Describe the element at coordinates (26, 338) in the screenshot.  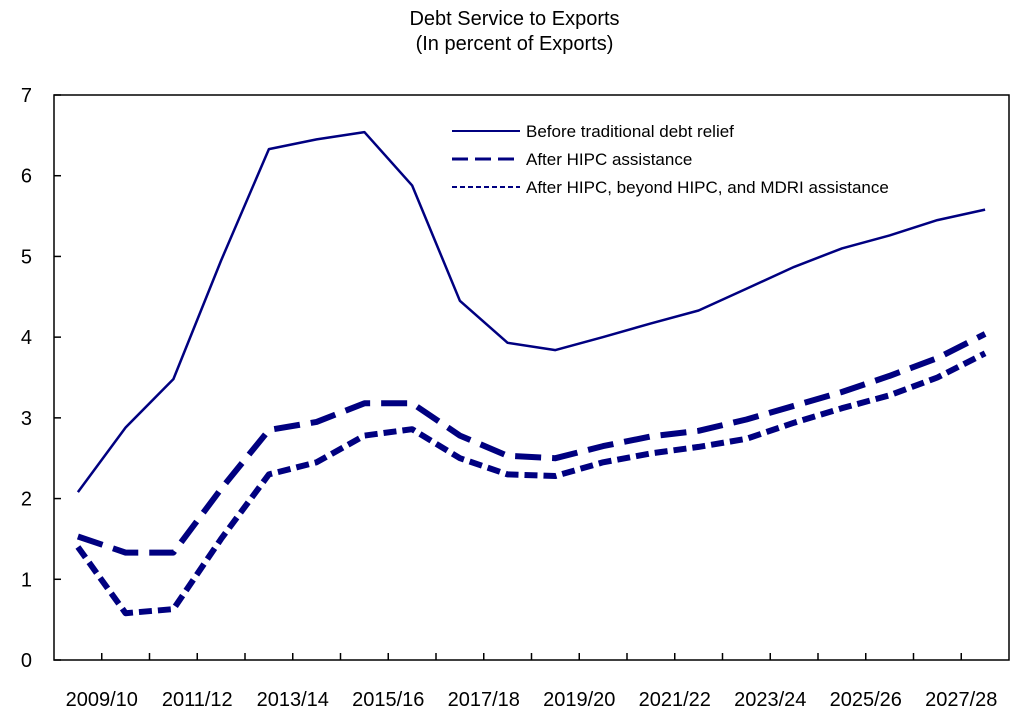
I see `y-tick-label: 4` at that location.